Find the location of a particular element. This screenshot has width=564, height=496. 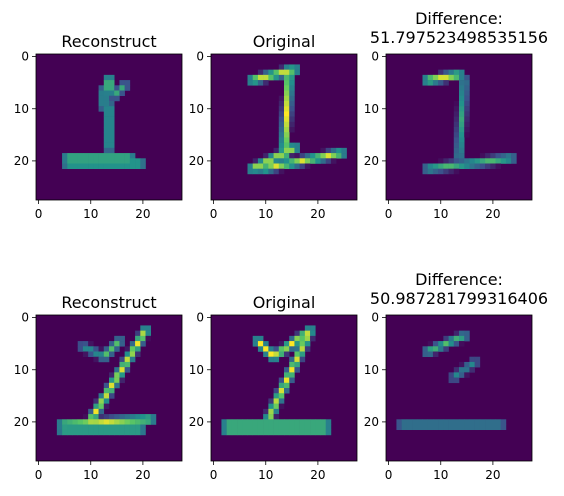

y-tick-label: 10 is located at coordinates (196, 370).